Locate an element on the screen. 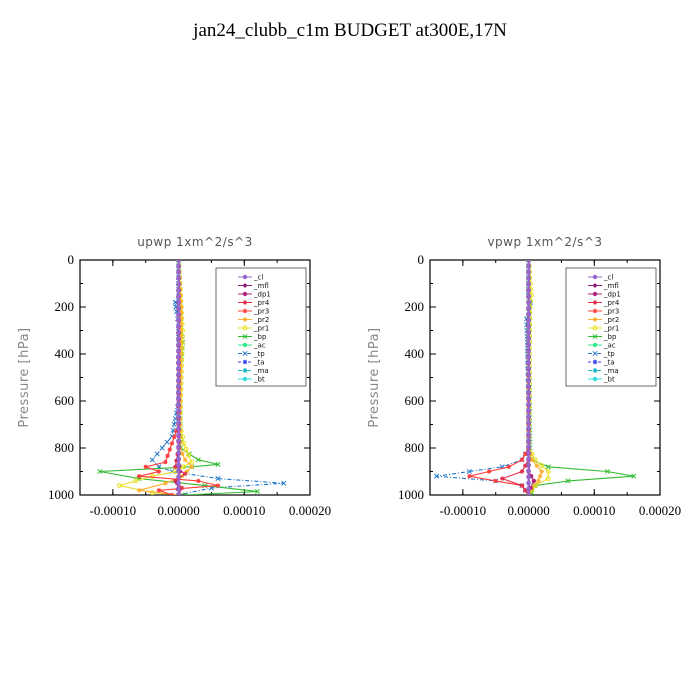 The image size is (700, 700). series-group is located at coordinates (535, 377).